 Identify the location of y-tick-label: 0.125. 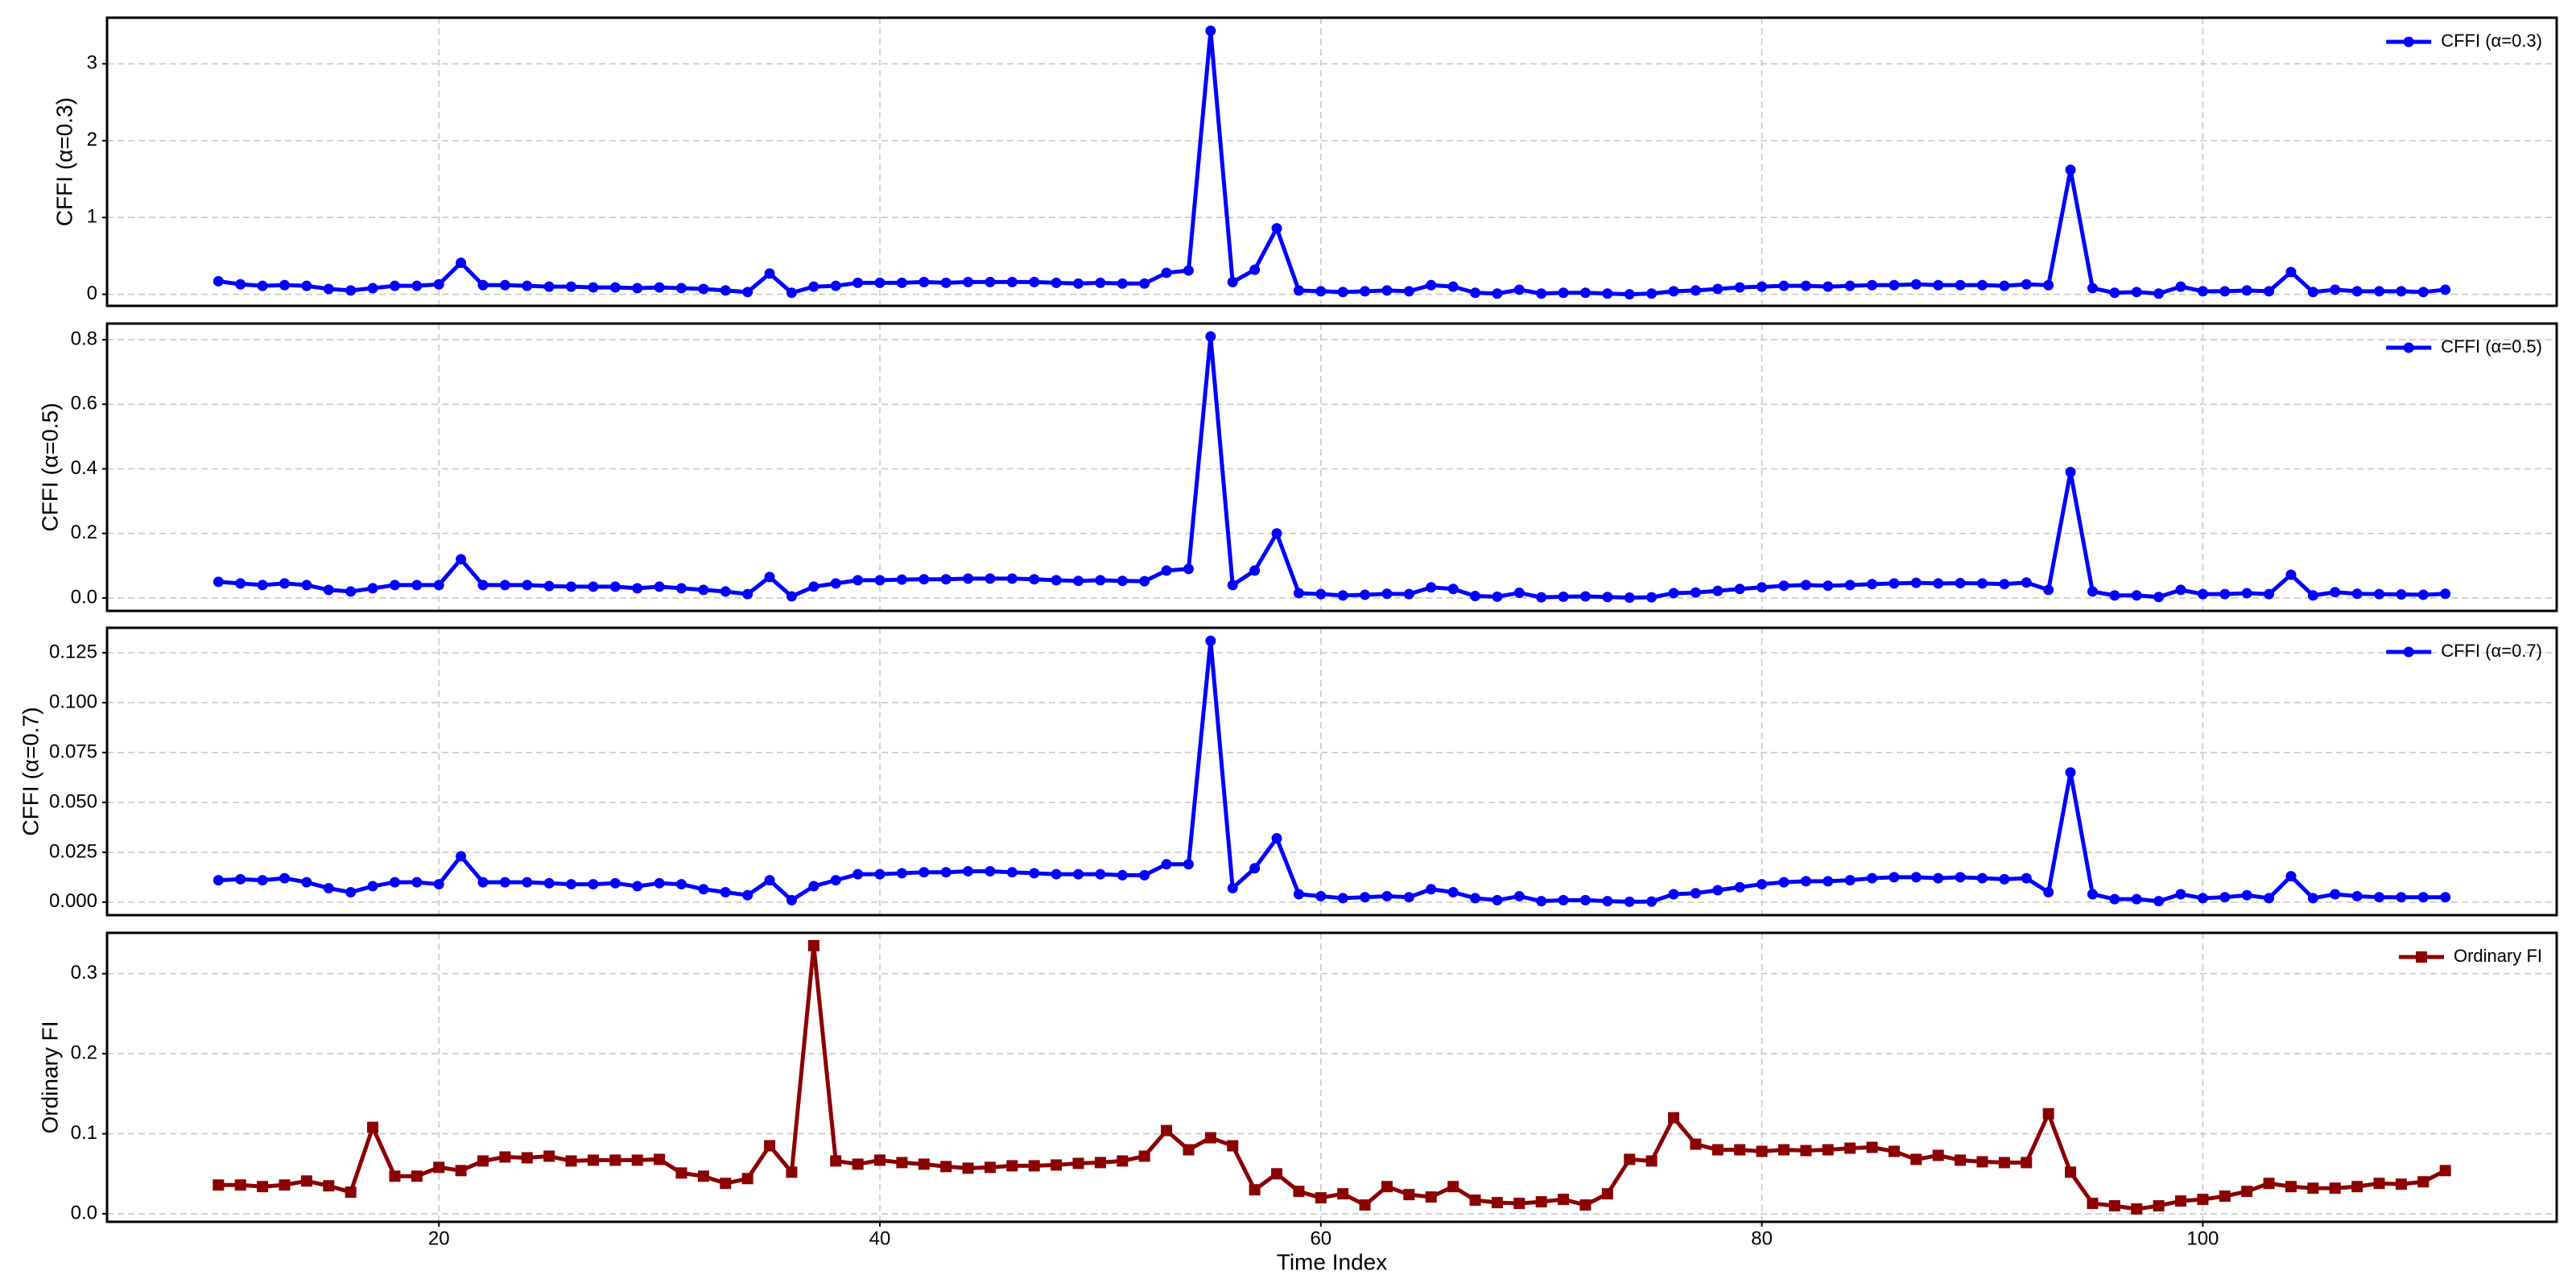
(73, 652).